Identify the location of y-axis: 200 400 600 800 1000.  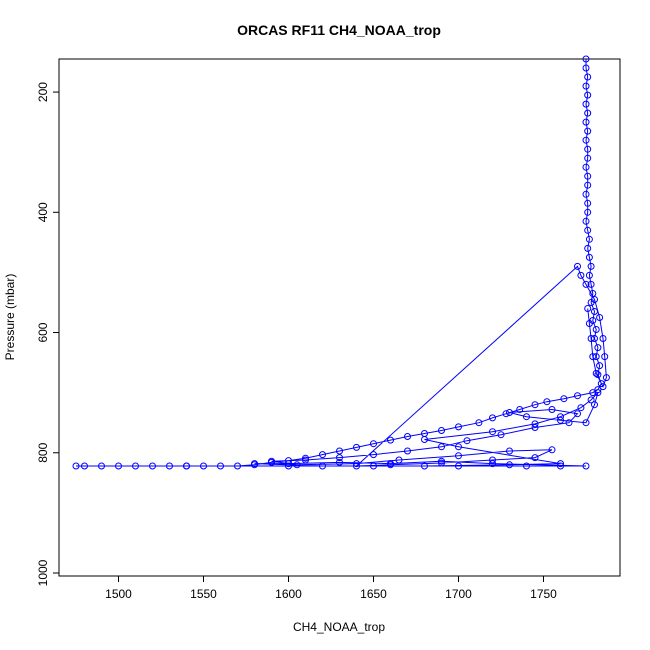
(47, 334).